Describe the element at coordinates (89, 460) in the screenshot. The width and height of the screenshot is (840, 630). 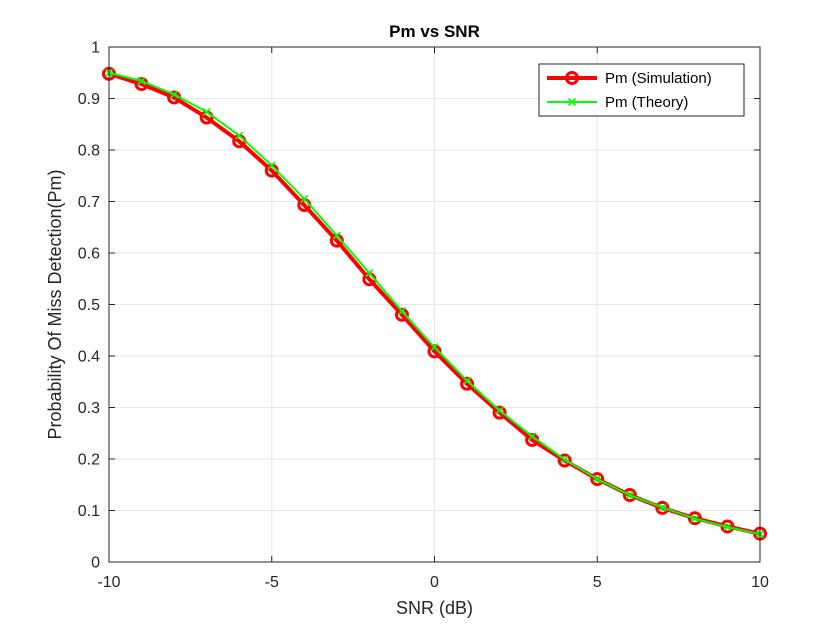
I see `y-tick-label: 0.2` at that location.